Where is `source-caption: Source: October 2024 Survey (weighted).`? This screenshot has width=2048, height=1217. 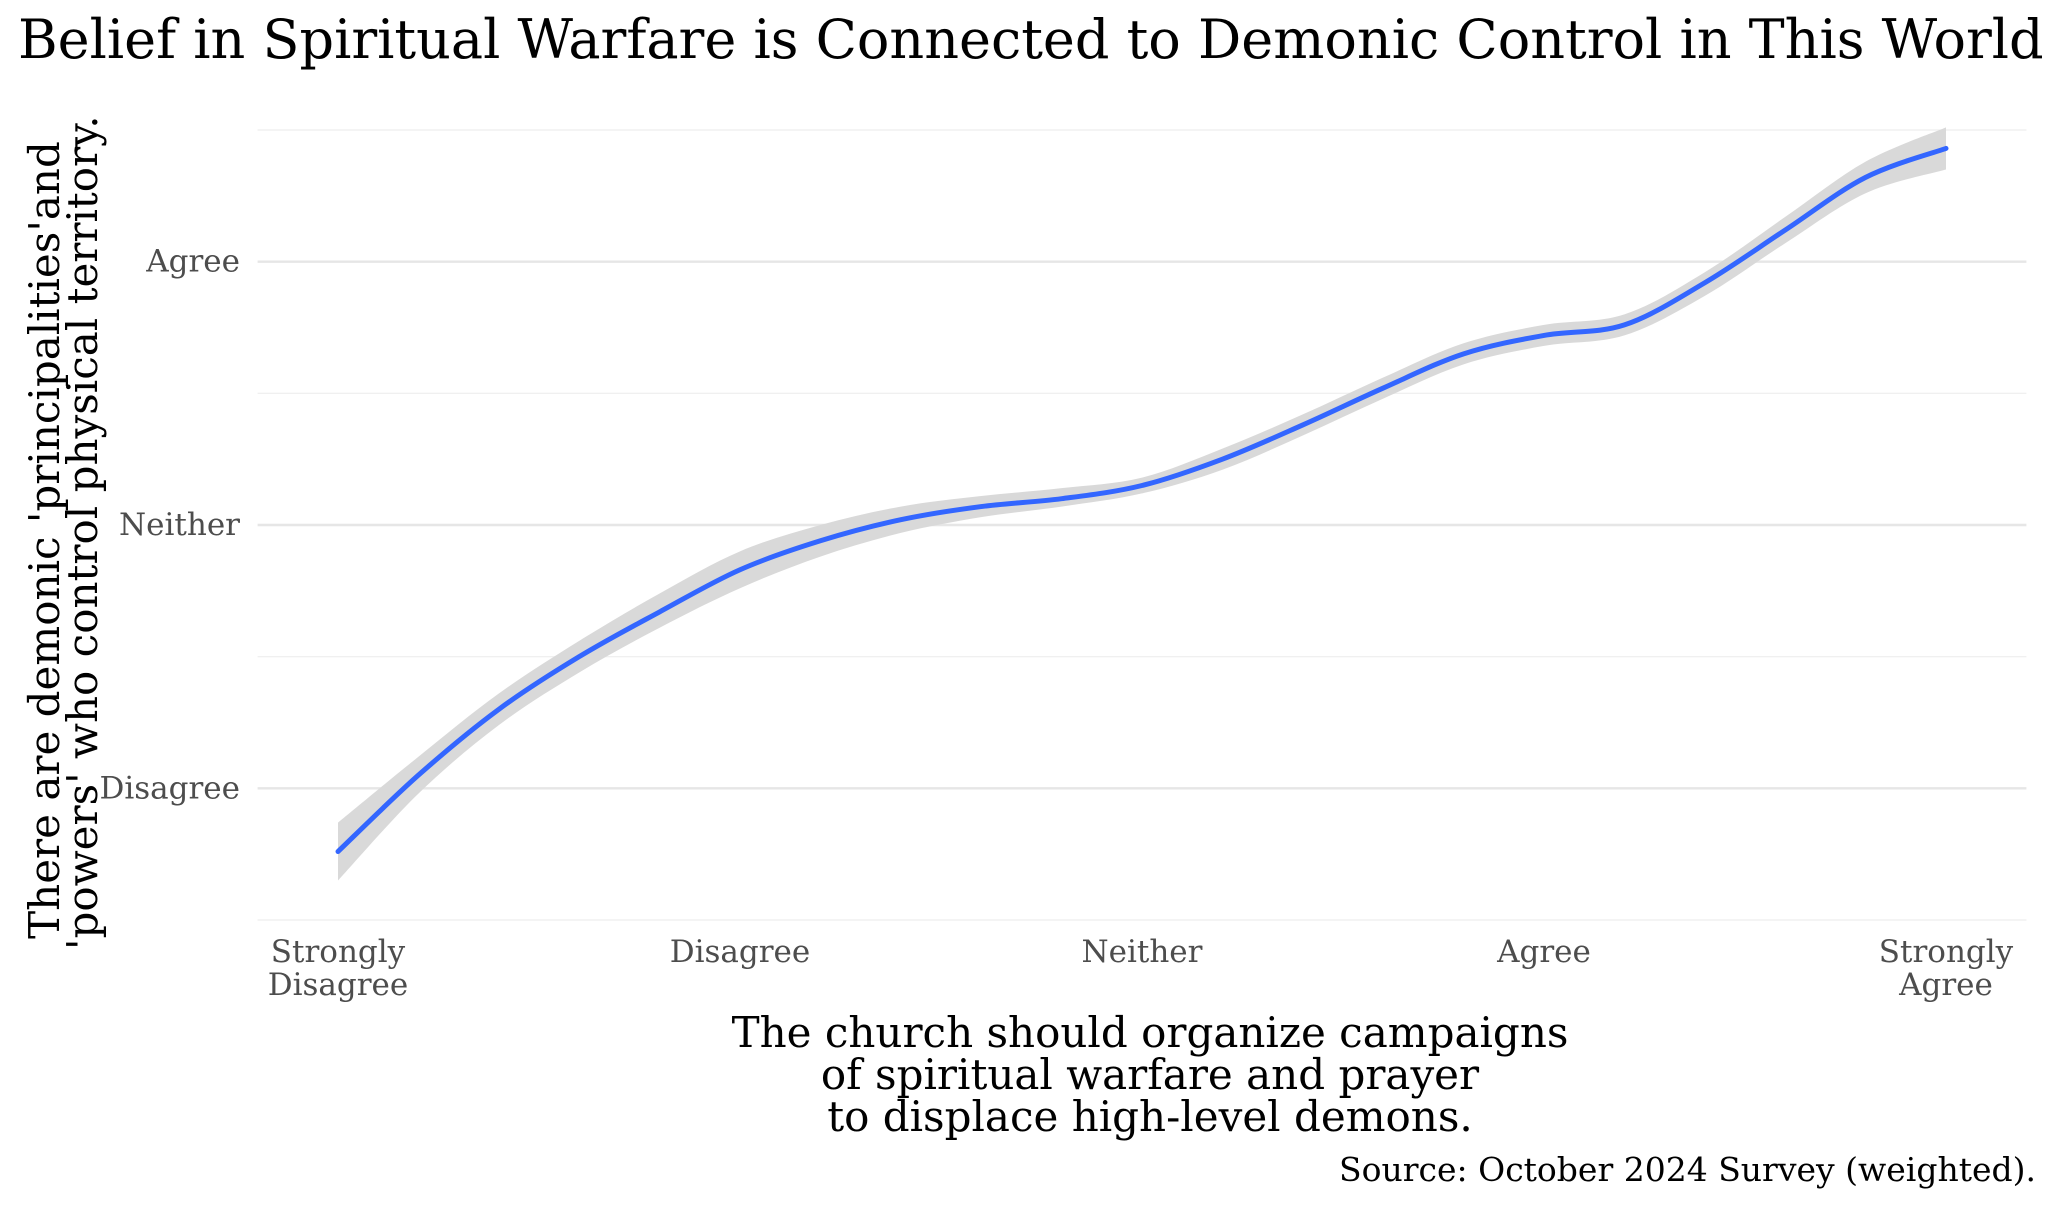
source-caption: Source: October 2024 Survey (weighted). is located at coordinates (1687, 1169).